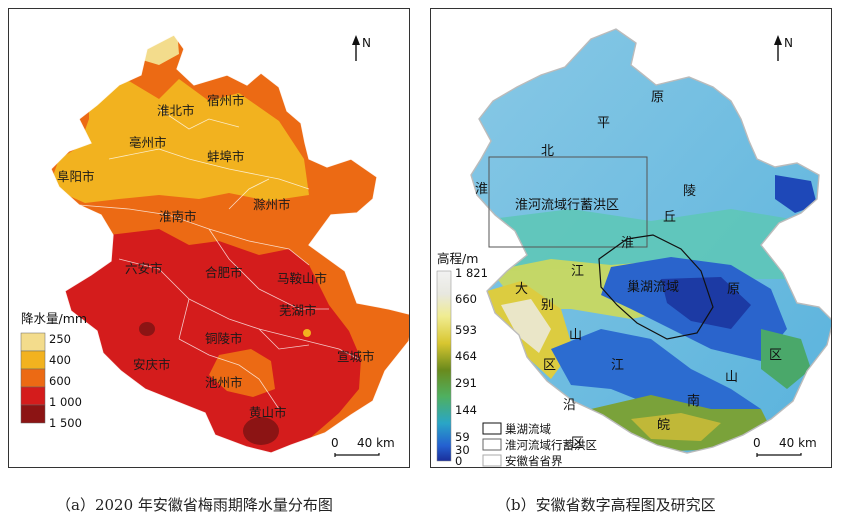  Describe the element at coordinates (176, 110) in the screenshot. I see `city-label: 淮北市` at that location.